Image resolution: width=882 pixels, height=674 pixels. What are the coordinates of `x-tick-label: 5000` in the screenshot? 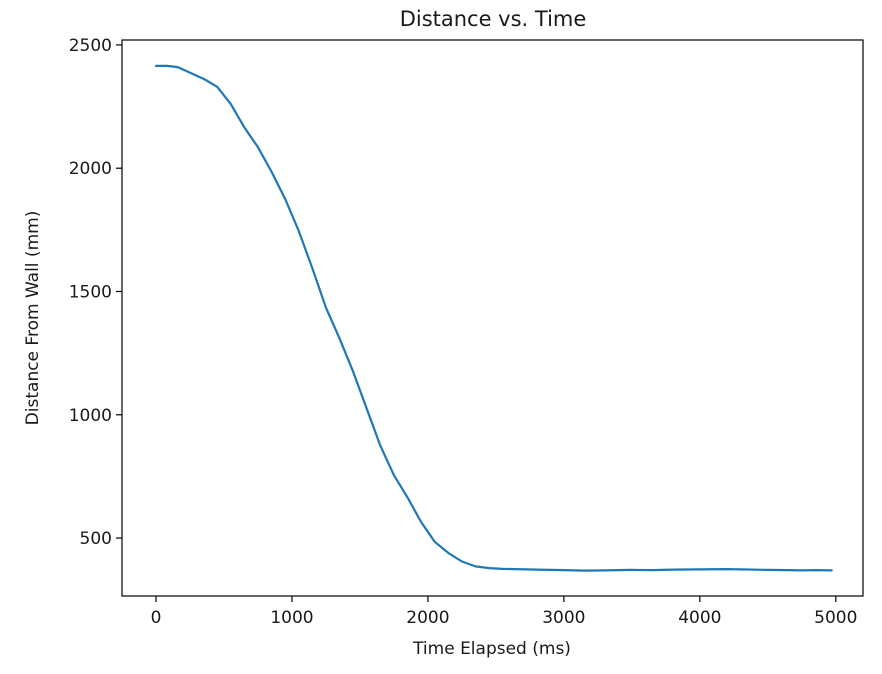 It's located at (835, 618).